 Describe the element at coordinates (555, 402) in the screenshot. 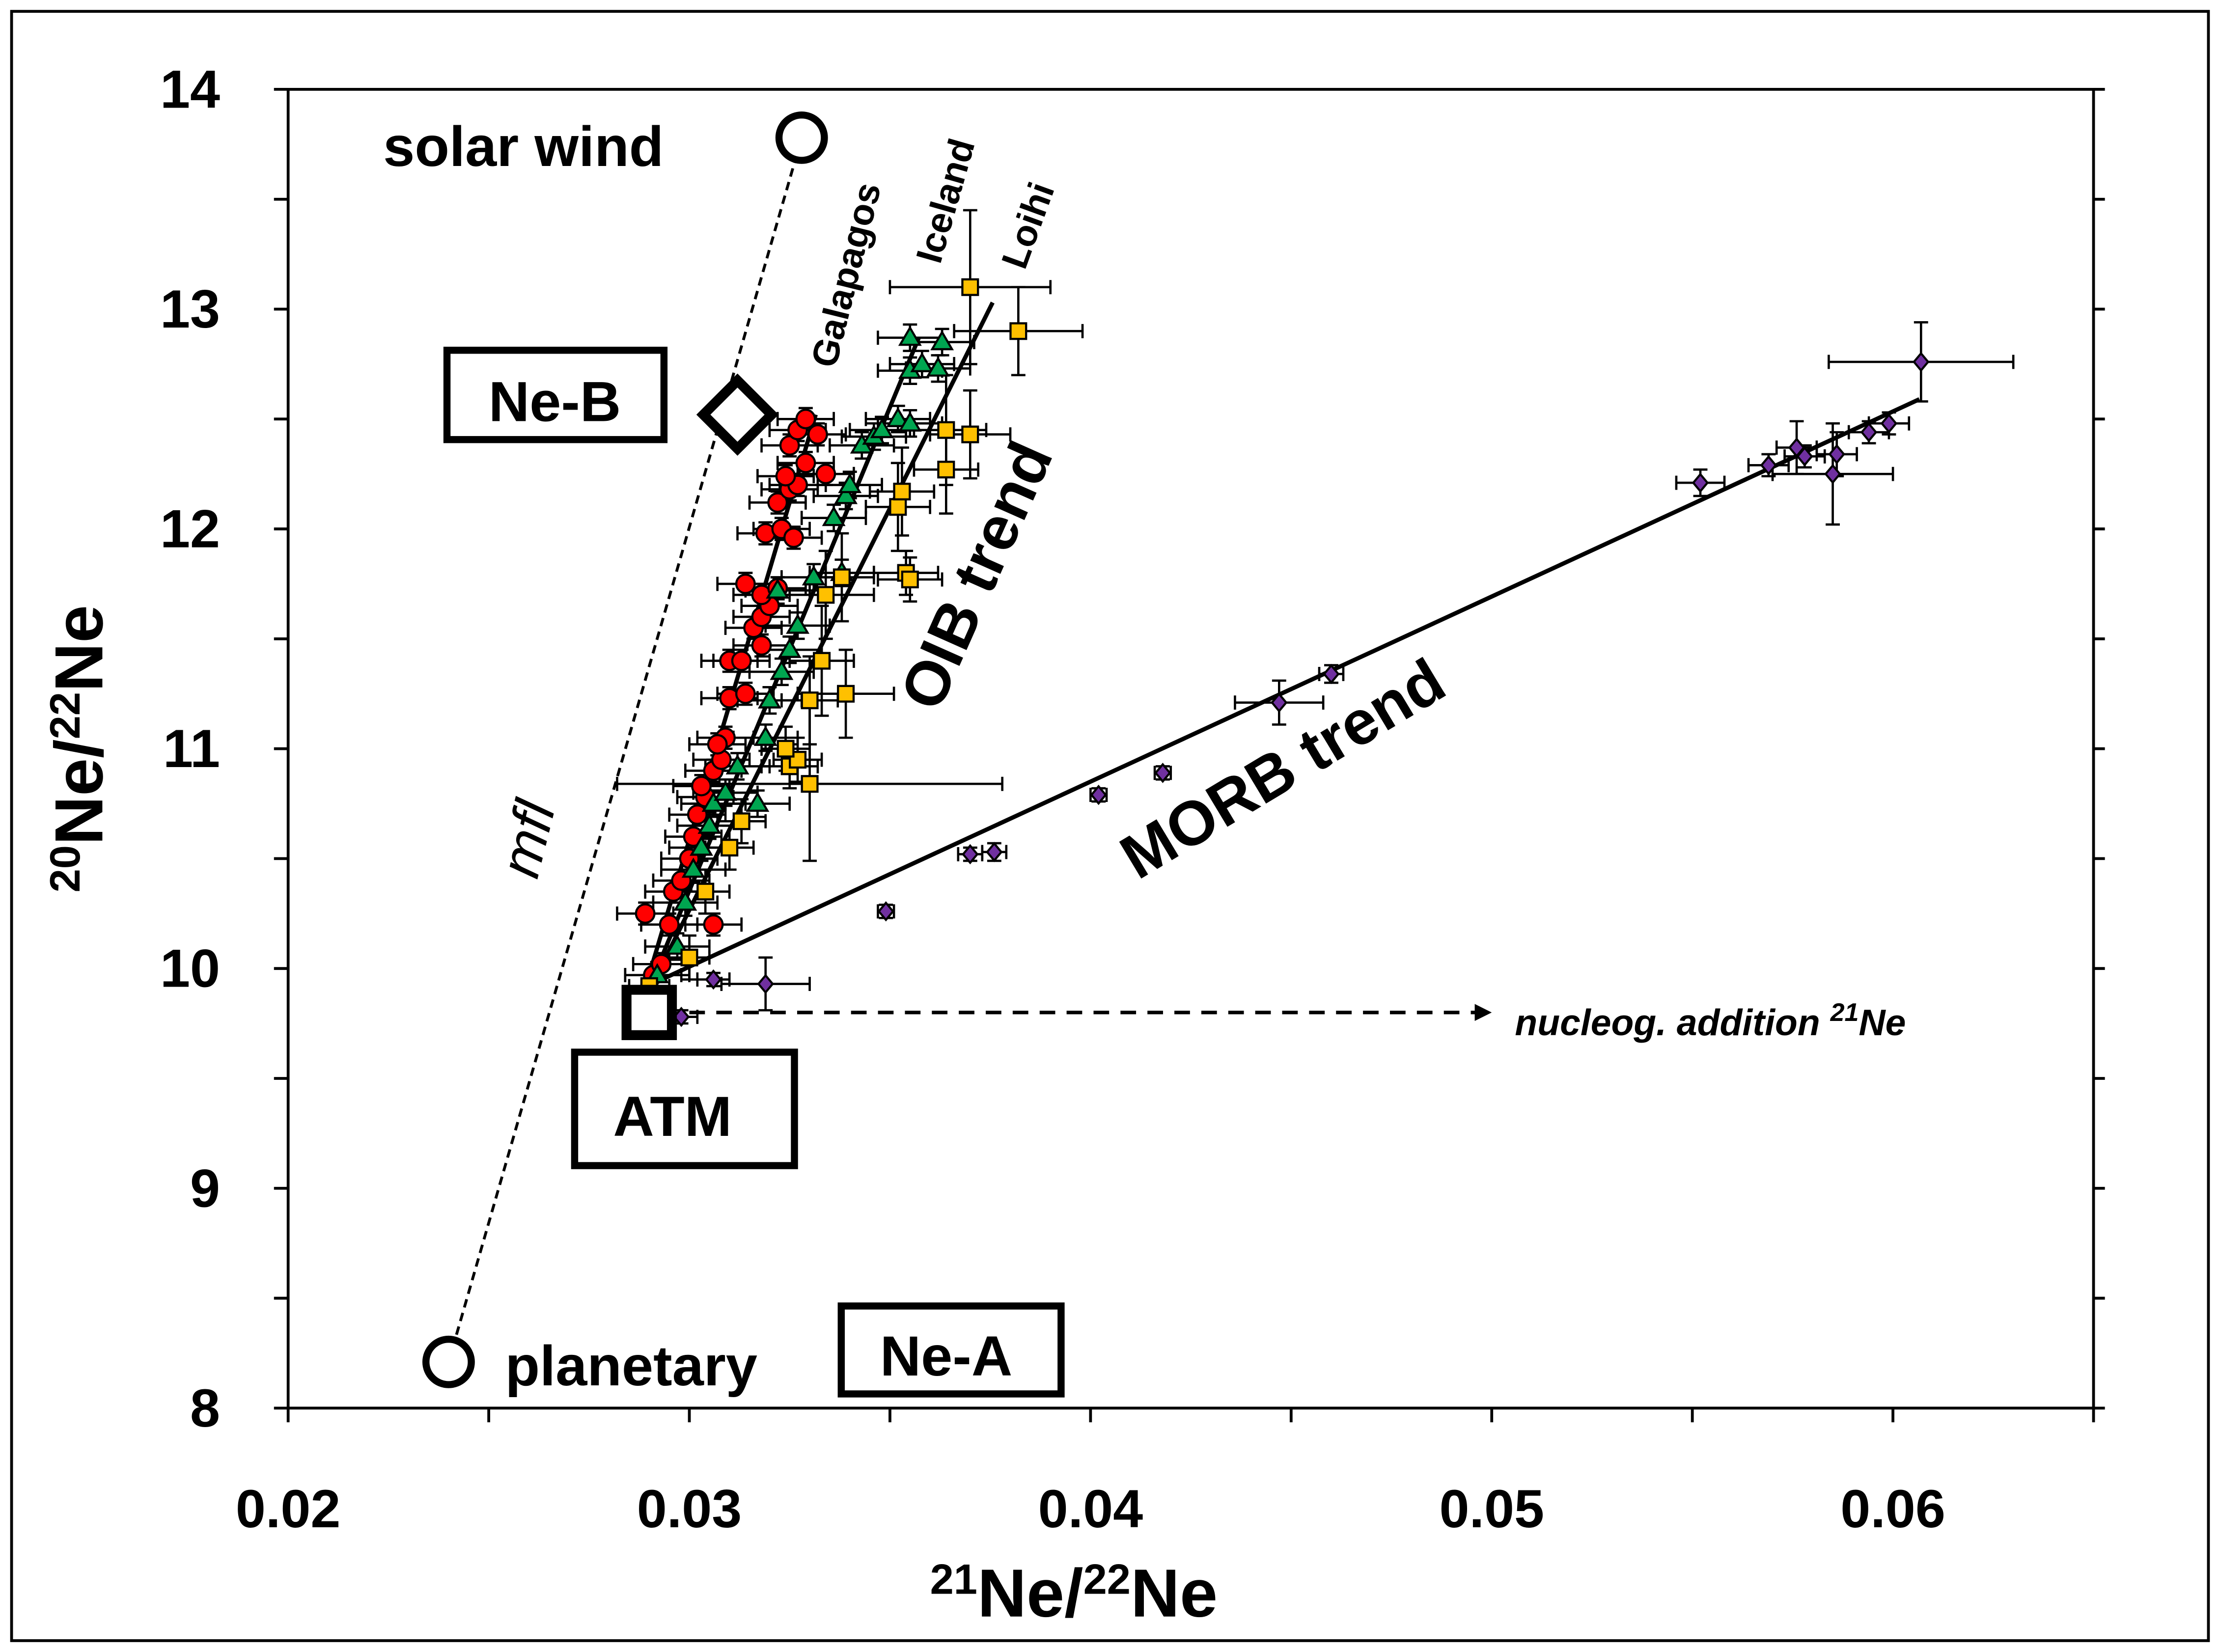

I see `ne-b-label: Ne-B` at that location.